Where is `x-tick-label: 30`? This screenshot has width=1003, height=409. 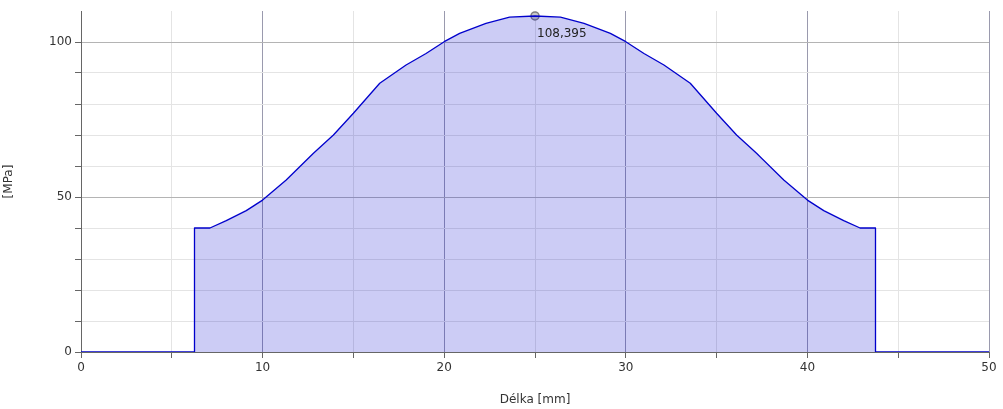
x-tick-label: 30 is located at coordinates (626, 367).